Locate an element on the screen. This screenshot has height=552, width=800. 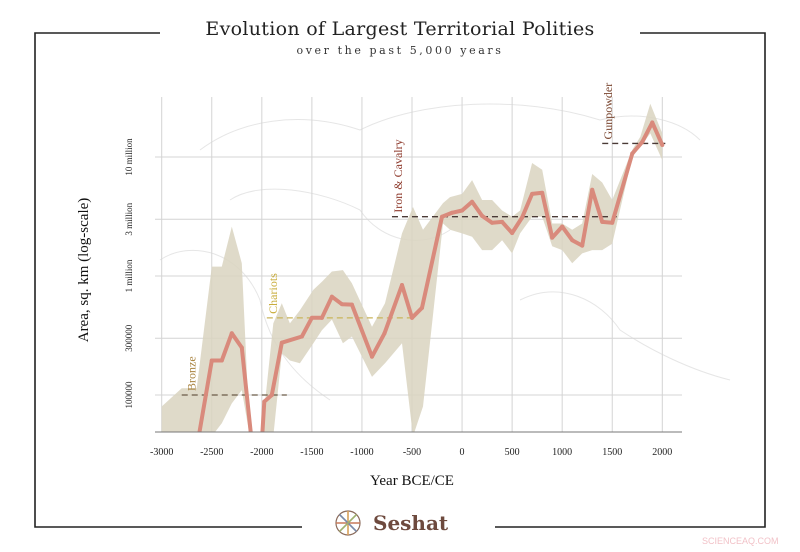
x-tick-label: 2000 is located at coordinates (662, 452).